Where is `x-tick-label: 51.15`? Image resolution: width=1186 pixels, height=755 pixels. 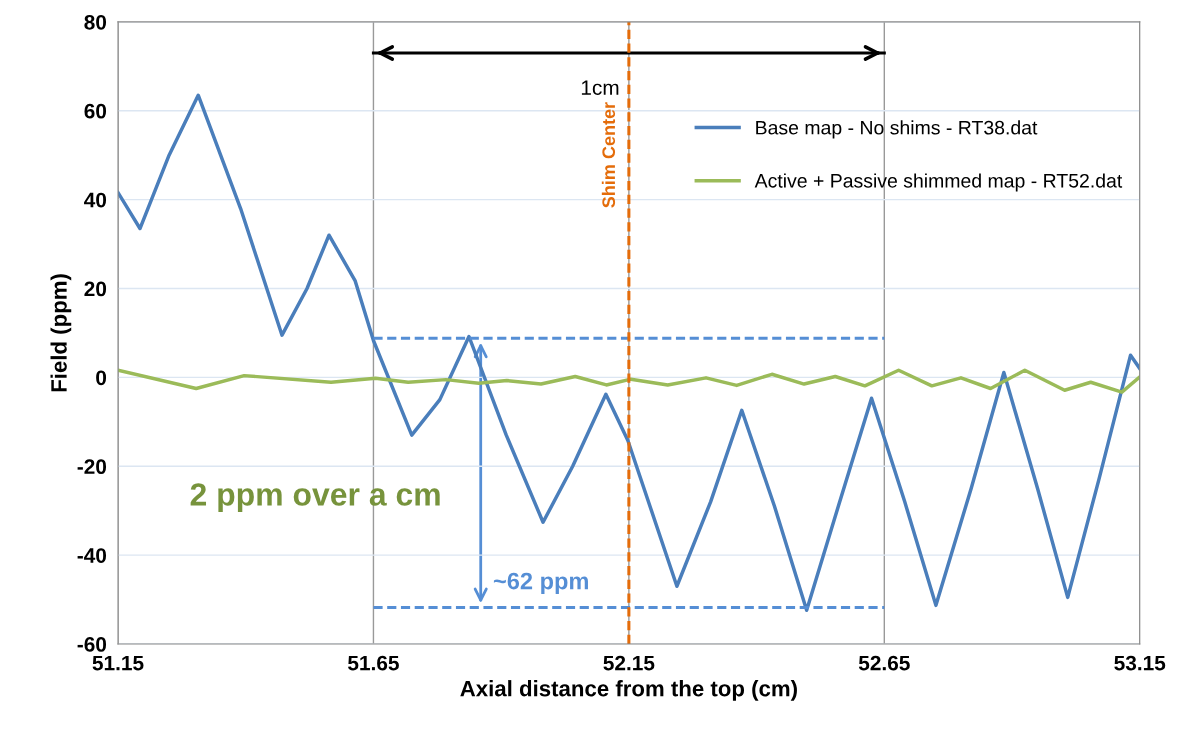
x-tick-label: 51.15 is located at coordinates (118, 663).